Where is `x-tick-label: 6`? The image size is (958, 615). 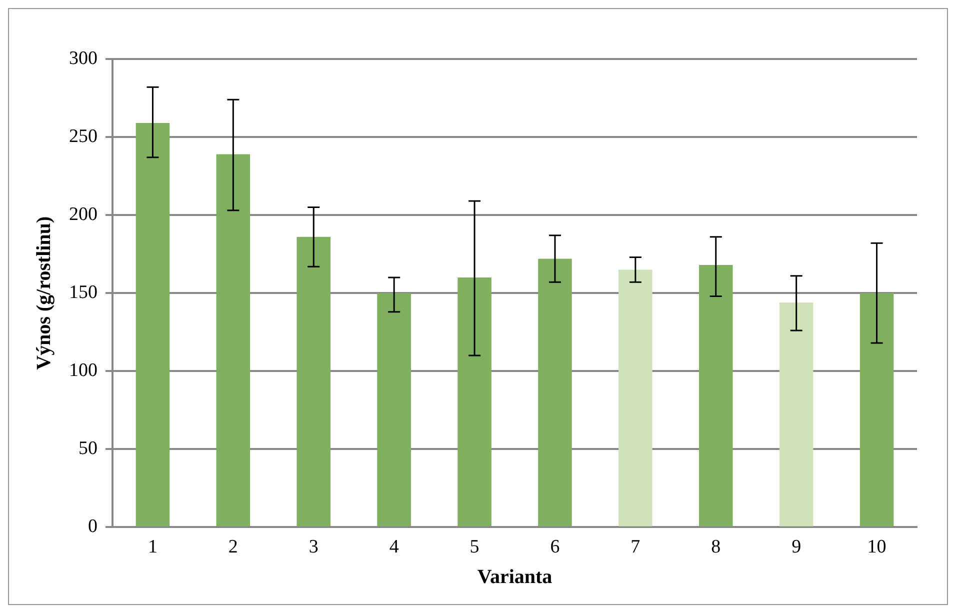
x-tick-label: 6 is located at coordinates (555, 547).